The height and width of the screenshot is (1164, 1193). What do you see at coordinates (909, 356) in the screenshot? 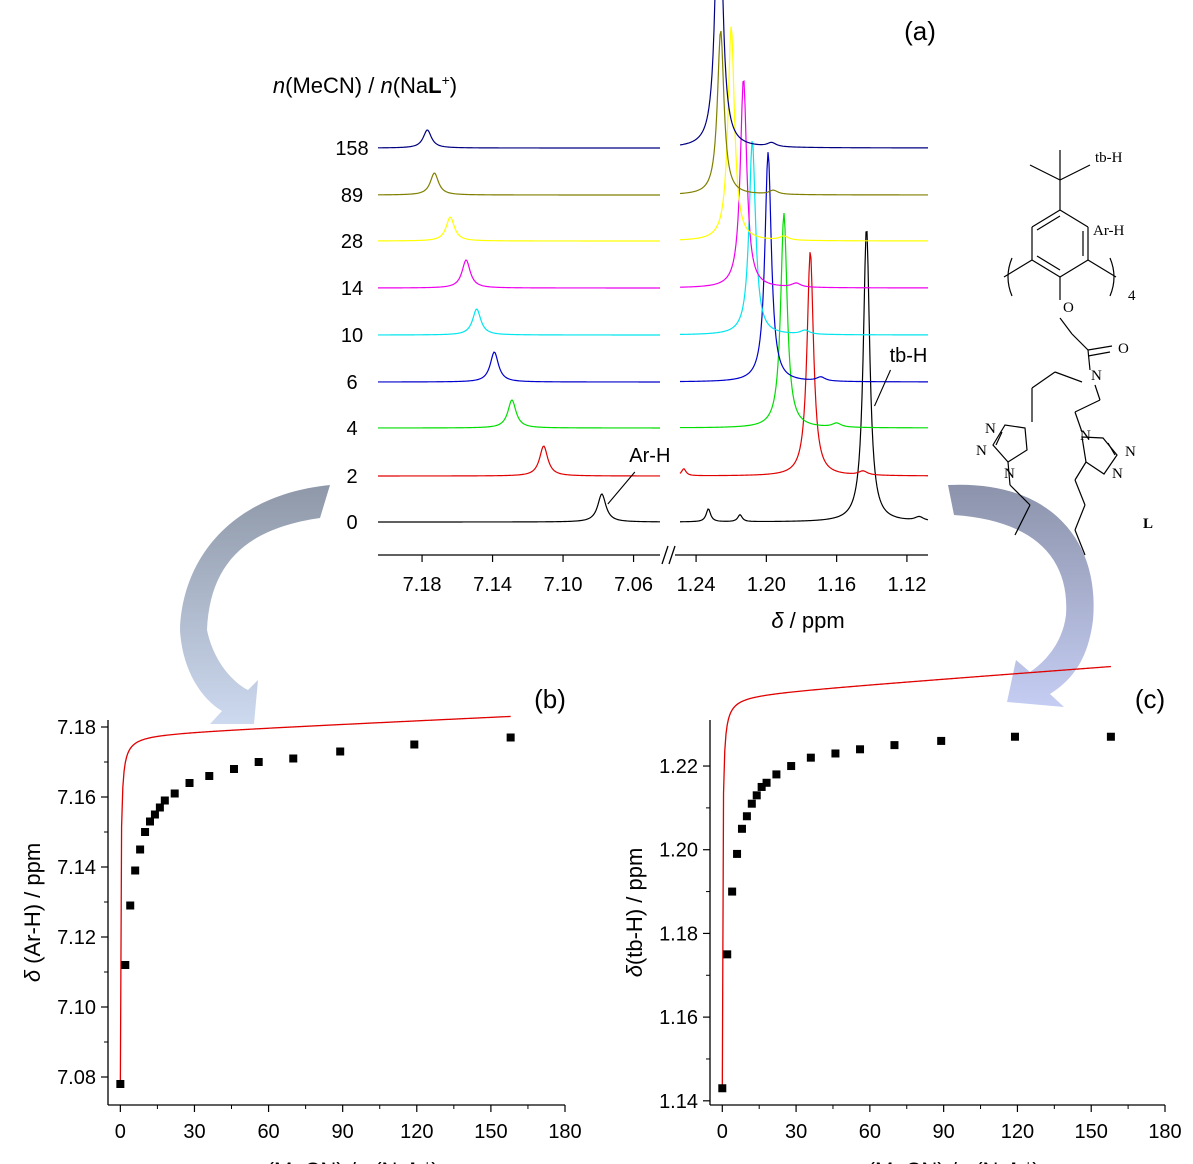
I see `tb-h-annotation: tb-H` at bounding box center [909, 356].